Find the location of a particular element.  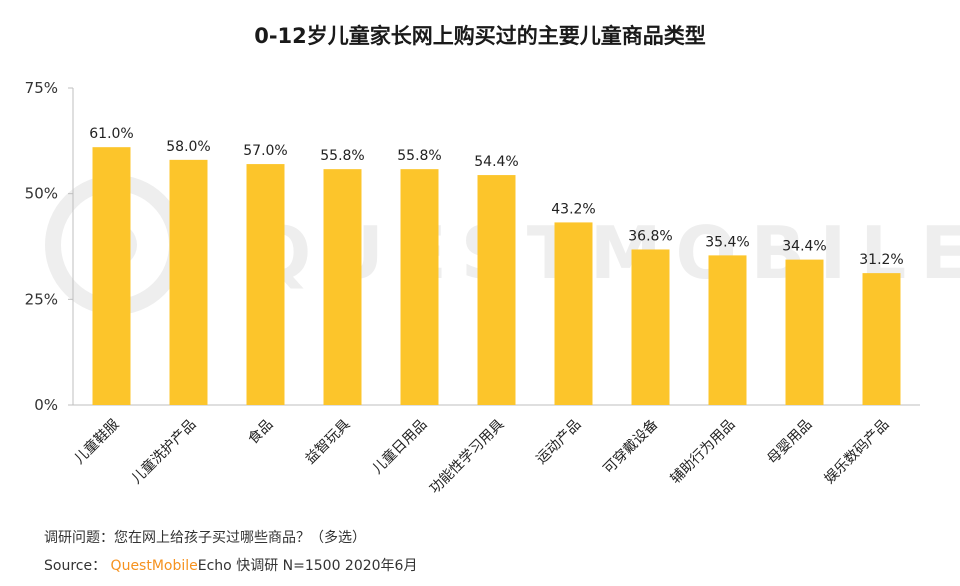

y-tick-label: 0% is located at coordinates (46, 405).